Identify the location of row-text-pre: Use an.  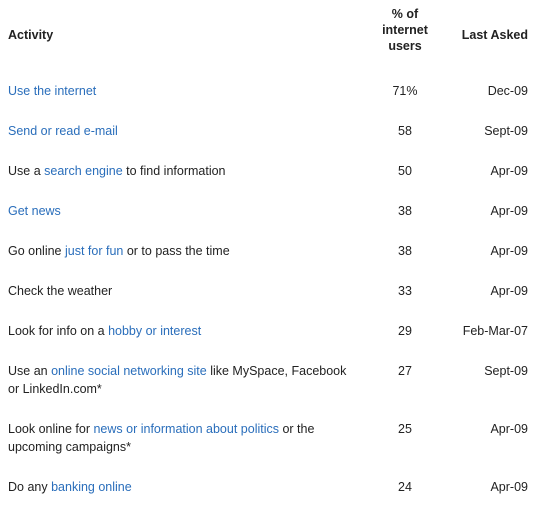
(30, 371).